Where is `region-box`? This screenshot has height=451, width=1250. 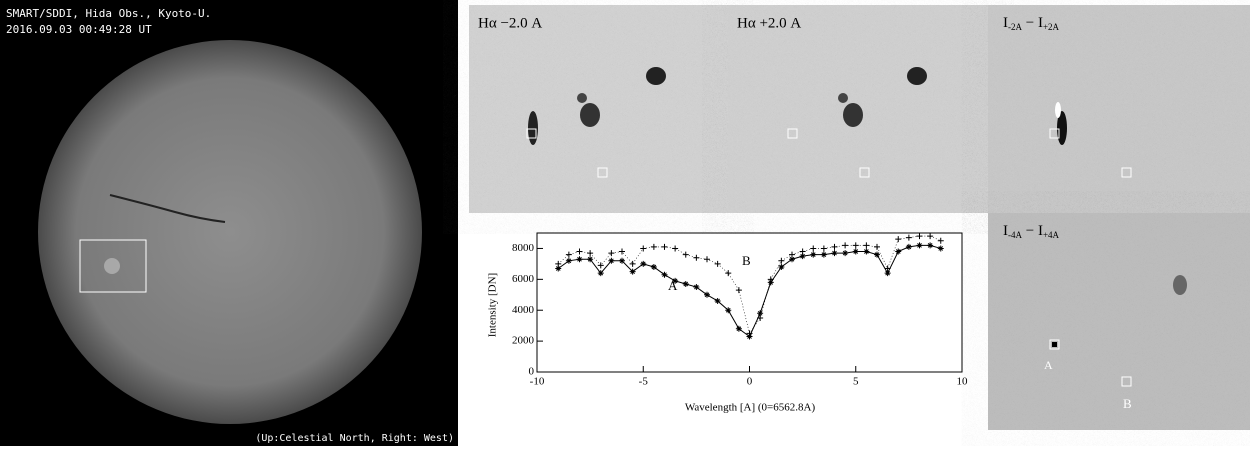
region-box is located at coordinates (113, 266).